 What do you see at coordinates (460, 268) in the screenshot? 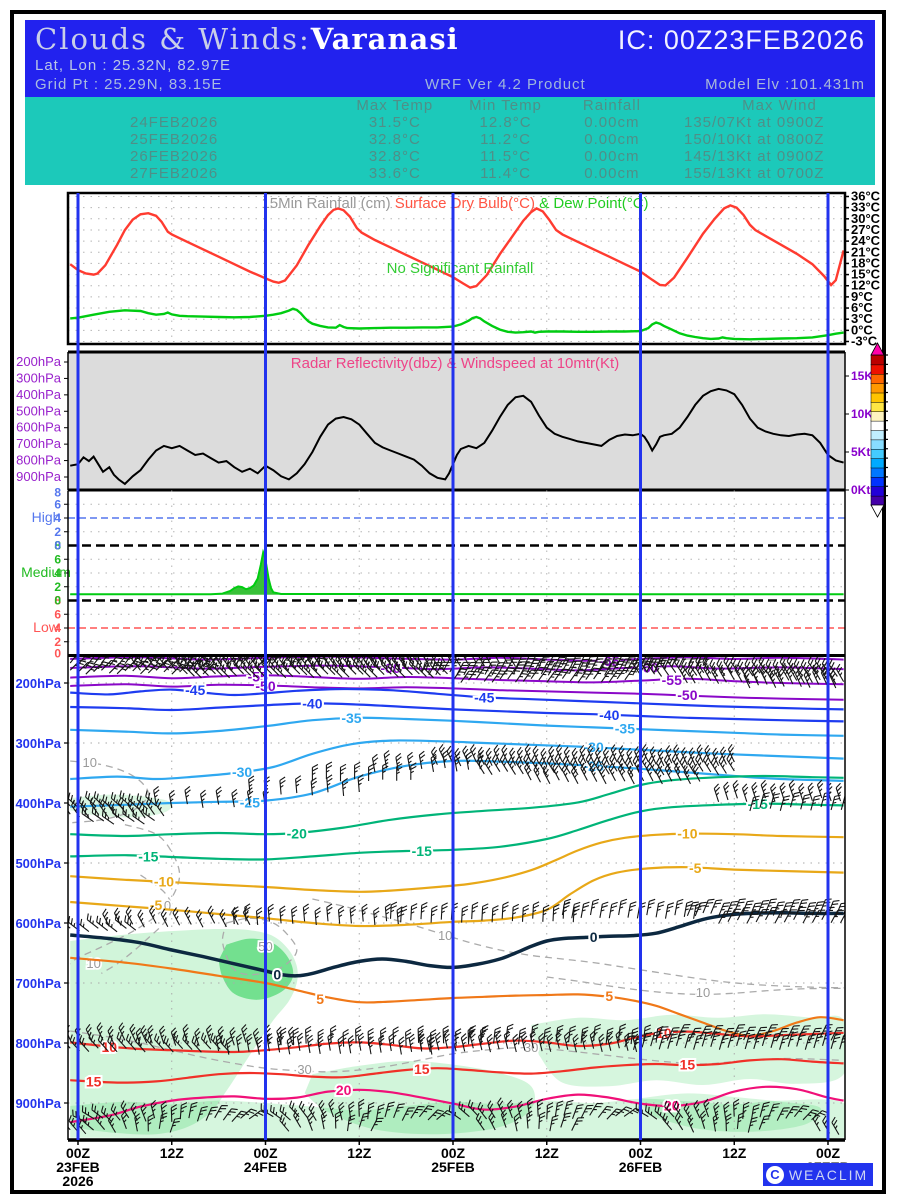
I see `no-rainfall-annotation: No Significant Rainfall` at bounding box center [460, 268].